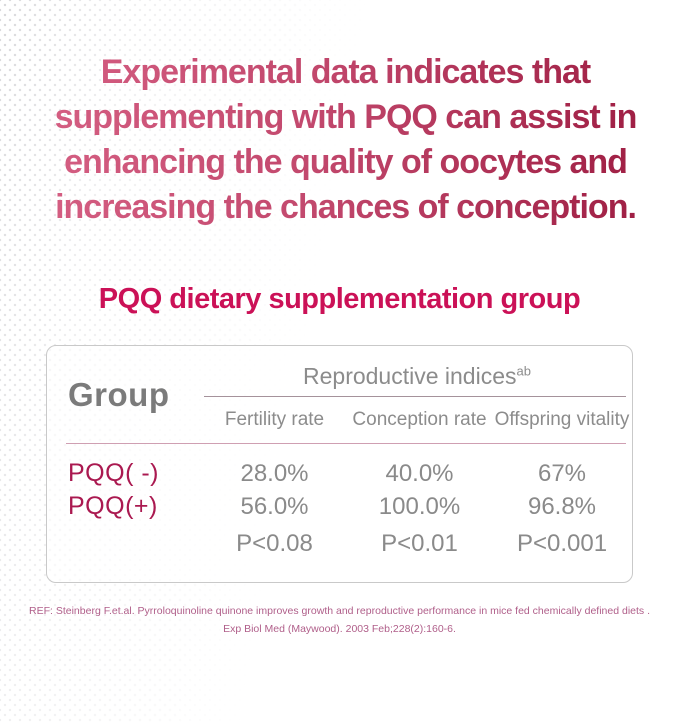  I want to click on fertility-value: 56.0%, so click(274, 506).